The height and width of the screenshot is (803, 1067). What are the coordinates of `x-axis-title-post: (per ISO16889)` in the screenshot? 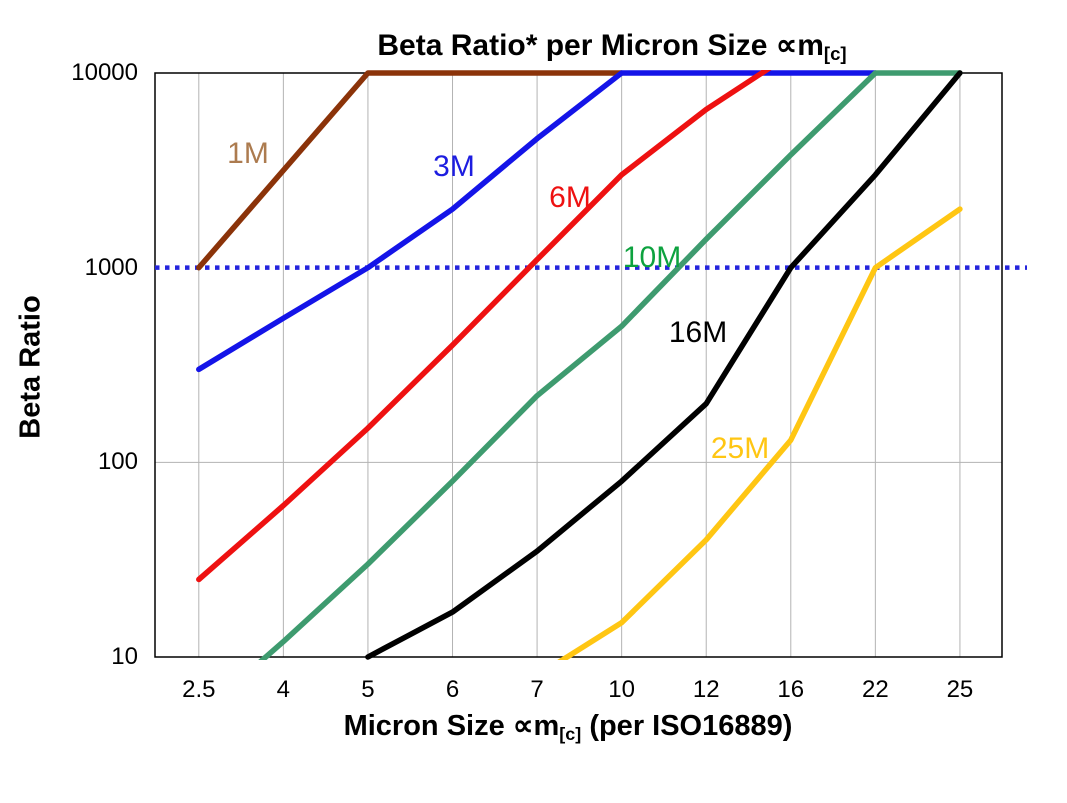 It's located at (687, 726).